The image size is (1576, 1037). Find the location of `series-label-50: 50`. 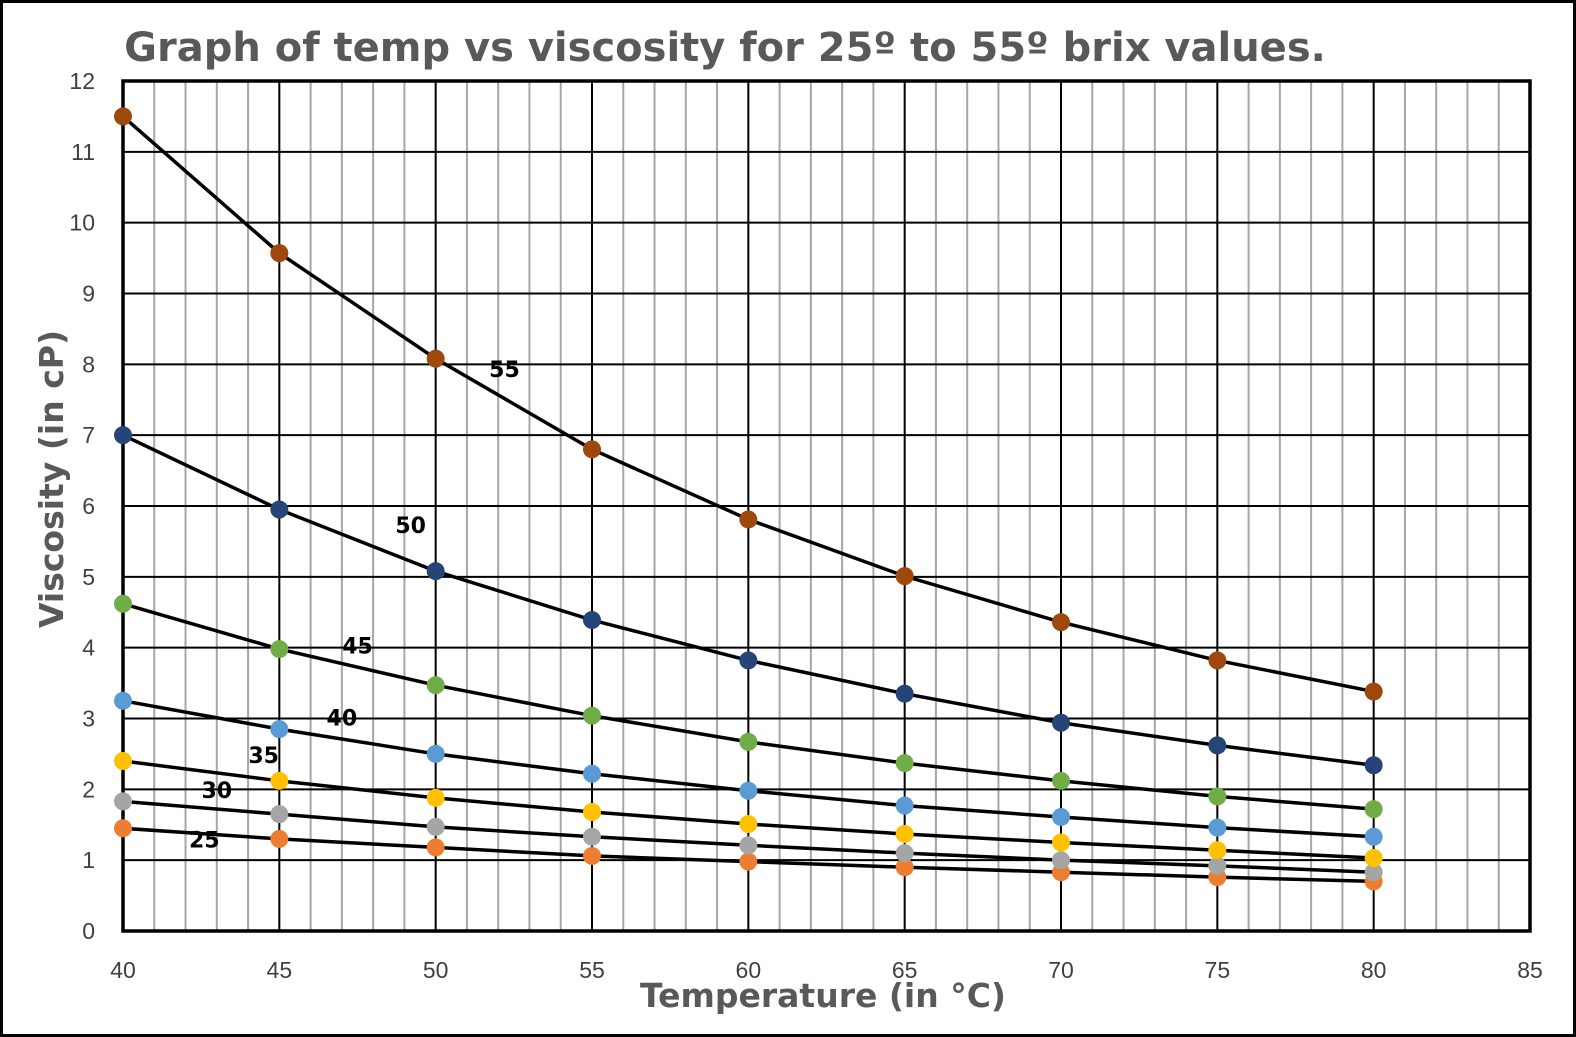

series-label-50: 50 is located at coordinates (410, 526).